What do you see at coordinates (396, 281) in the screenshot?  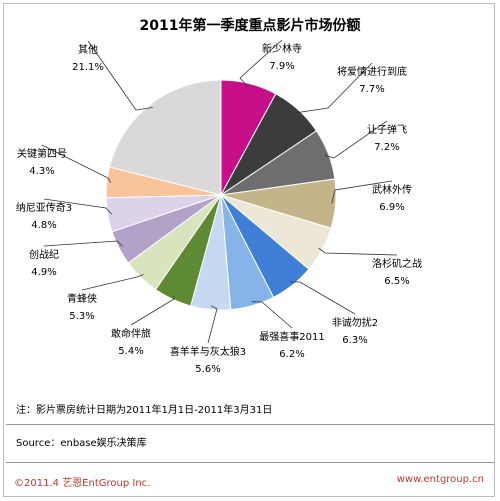 I see `slice-percent-label: 6.5%` at bounding box center [396, 281].